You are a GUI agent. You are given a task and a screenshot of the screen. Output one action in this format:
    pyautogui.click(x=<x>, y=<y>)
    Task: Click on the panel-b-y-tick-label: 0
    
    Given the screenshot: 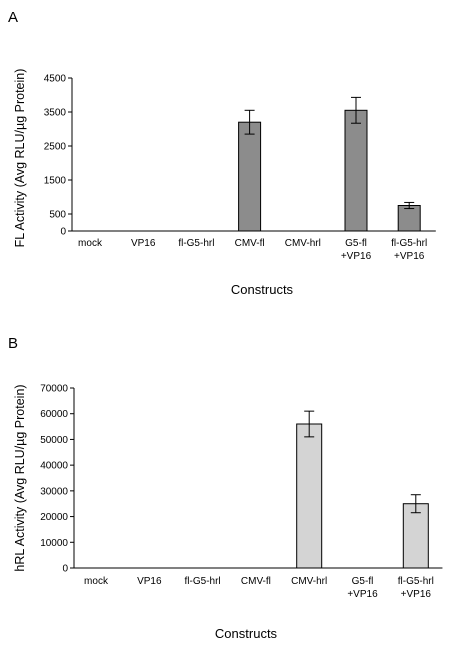 What is the action you would take?
    pyautogui.click(x=65, y=569)
    